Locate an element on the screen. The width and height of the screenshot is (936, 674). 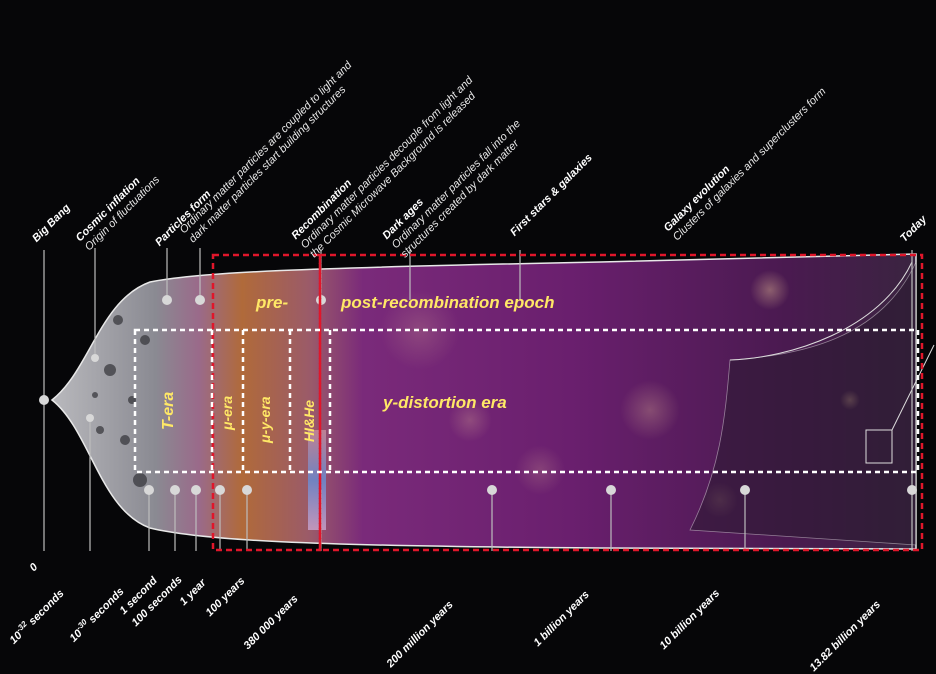
cmb-strip is located at coordinates (317, 480).